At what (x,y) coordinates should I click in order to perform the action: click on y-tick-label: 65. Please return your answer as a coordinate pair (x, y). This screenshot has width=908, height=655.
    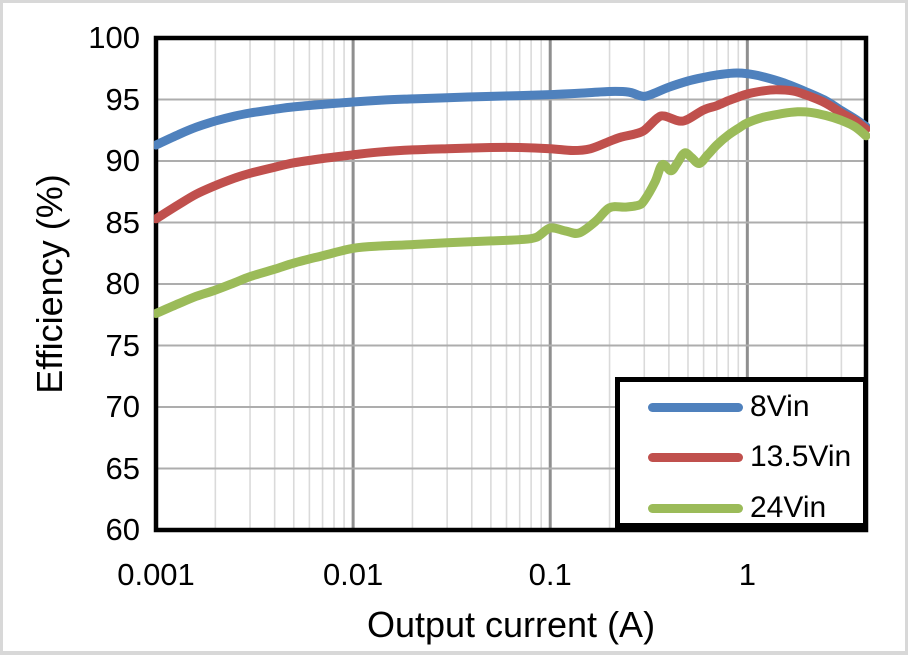
    Looking at the image, I should click on (122, 468).